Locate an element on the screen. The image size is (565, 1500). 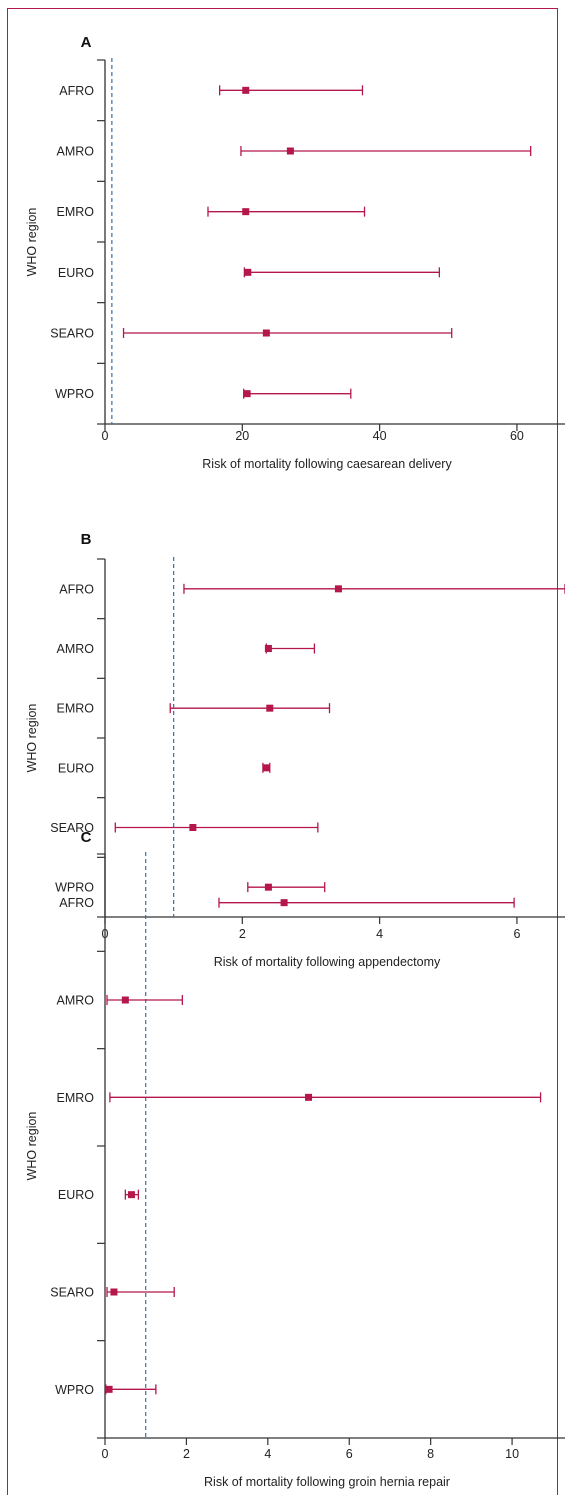
x-tick-label: 8 is located at coordinates (430, 1454).